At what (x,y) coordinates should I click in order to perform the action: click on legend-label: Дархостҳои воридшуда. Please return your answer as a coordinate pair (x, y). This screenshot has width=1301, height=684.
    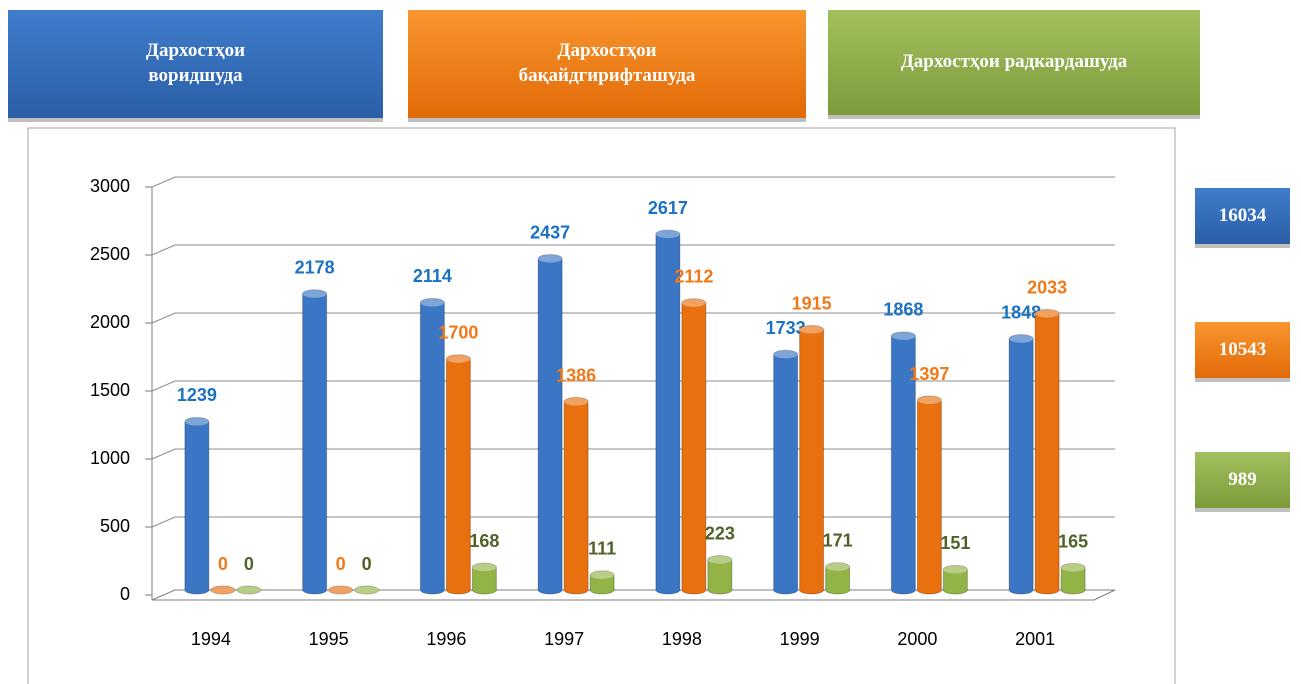
    Looking at the image, I should click on (195, 63).